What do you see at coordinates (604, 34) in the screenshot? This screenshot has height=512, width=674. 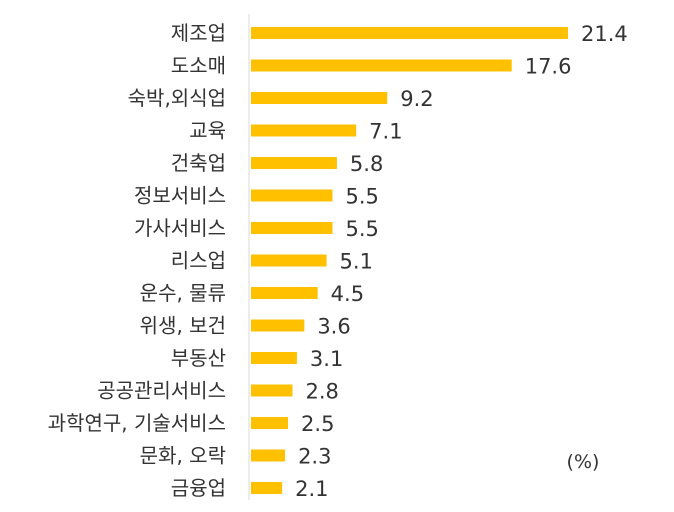 I see `value-label: 21.4` at bounding box center [604, 34].